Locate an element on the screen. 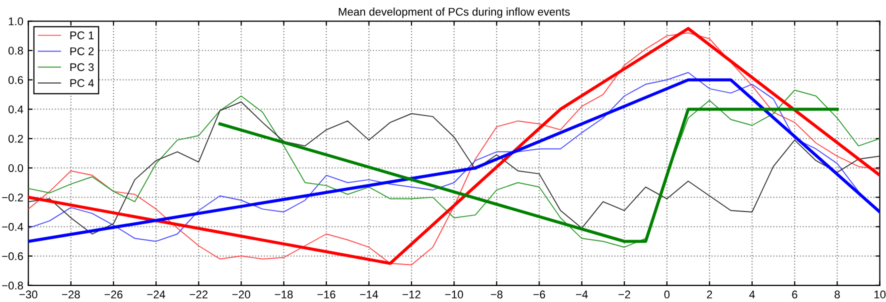 This screenshot has width=886, height=302. x-tick-label: 8 is located at coordinates (837, 294).